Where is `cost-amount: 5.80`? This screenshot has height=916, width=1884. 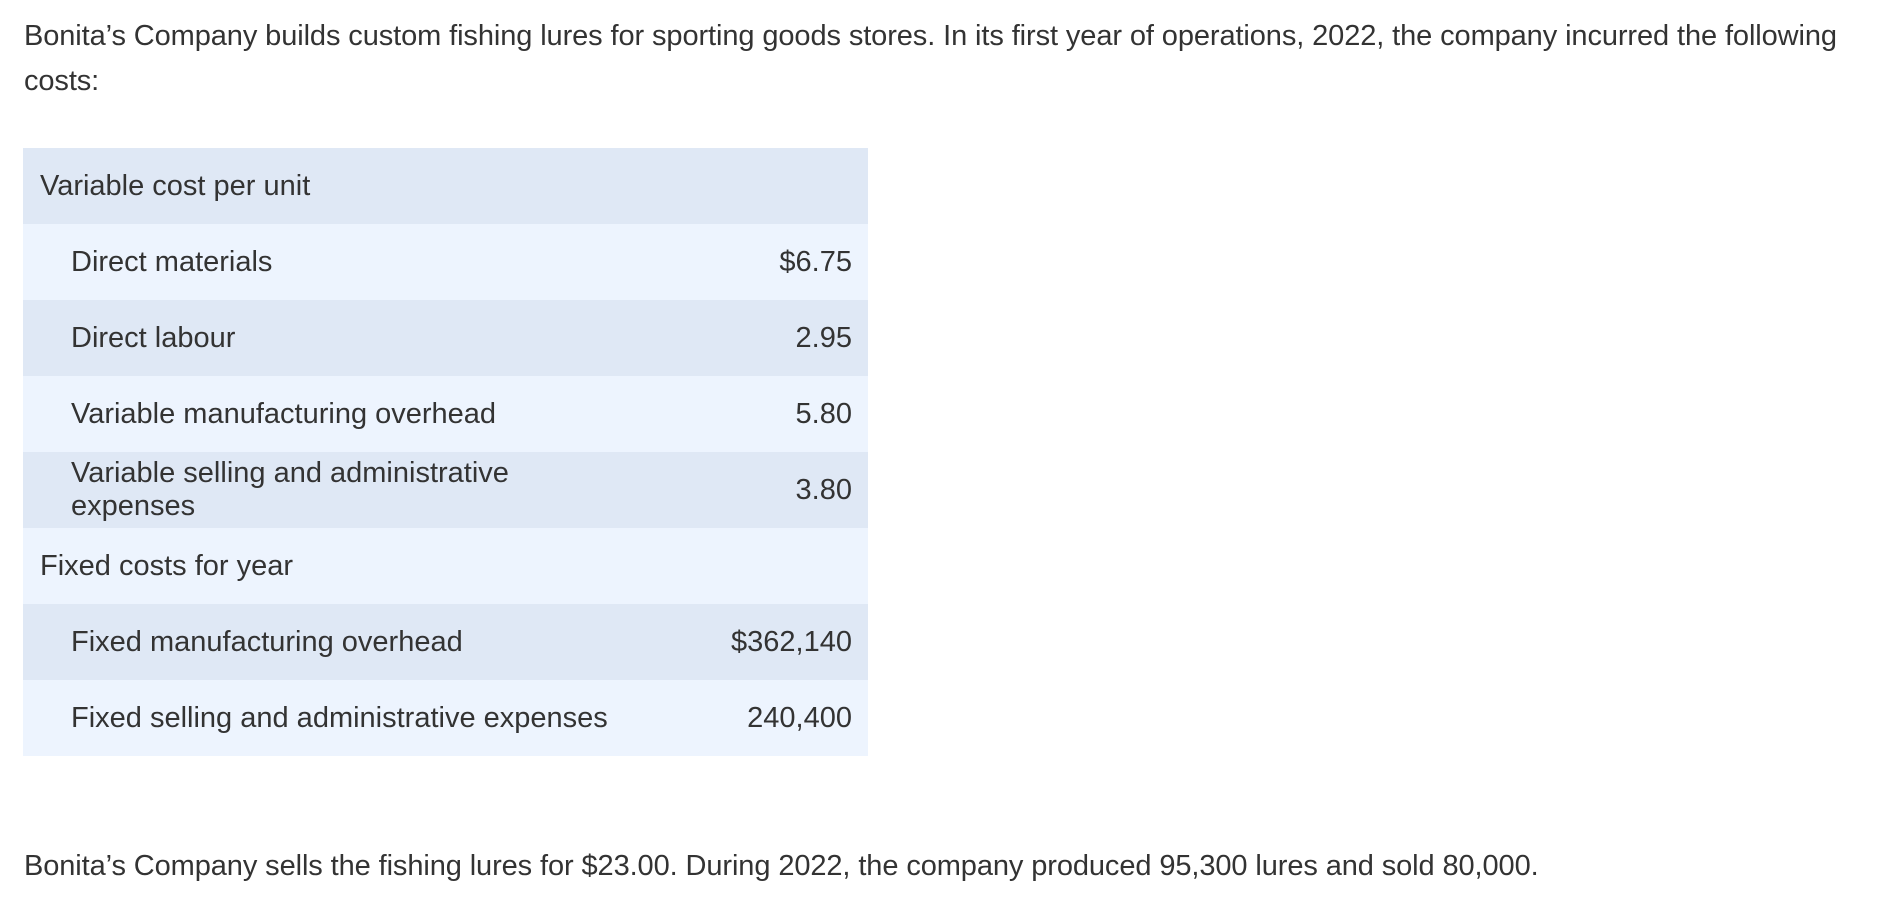
cost-amount: 5.80 is located at coordinates (823, 413).